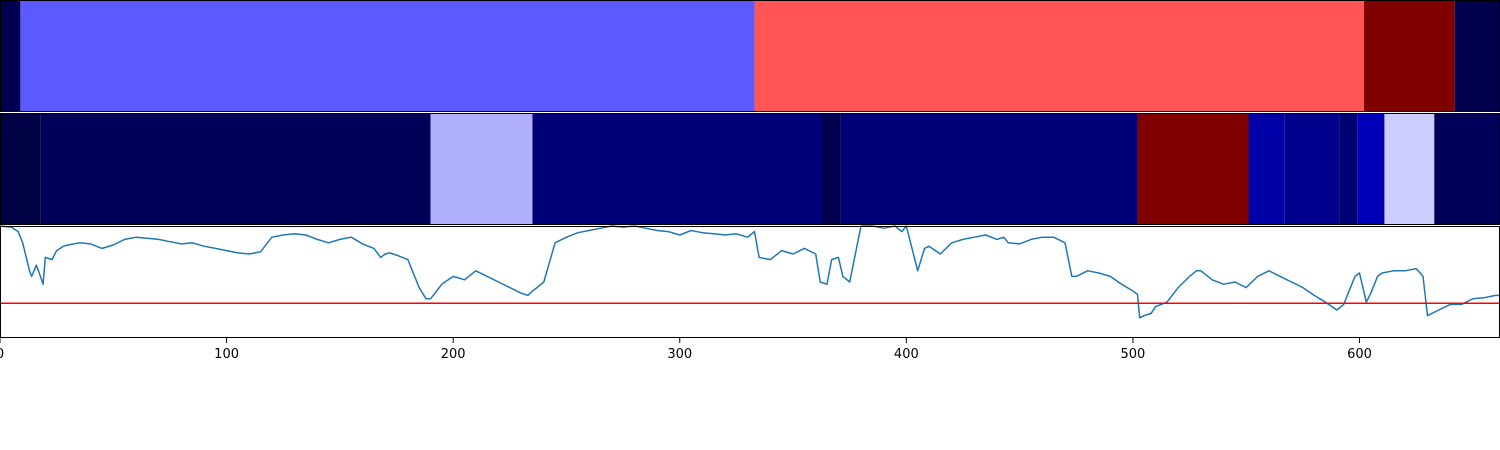  What do you see at coordinates (453, 354) in the screenshot?
I see `x-tick-label: 200` at bounding box center [453, 354].